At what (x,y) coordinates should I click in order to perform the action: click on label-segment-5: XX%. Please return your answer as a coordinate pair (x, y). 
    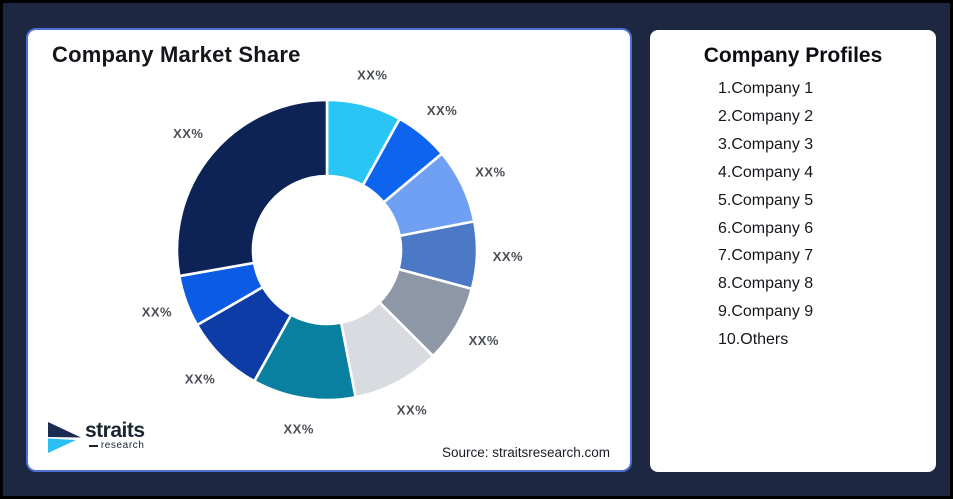
    Looking at the image, I should click on (484, 340).